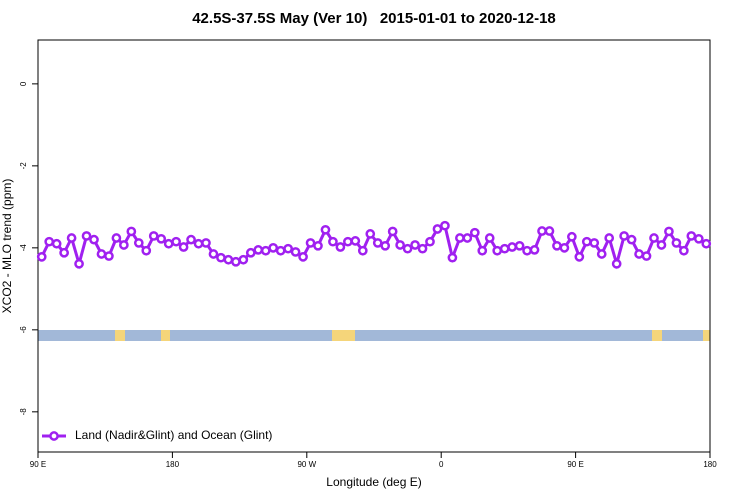 The width and height of the screenshot is (750, 500). What do you see at coordinates (173, 464) in the screenshot?
I see `x-tick-label: 180` at bounding box center [173, 464].